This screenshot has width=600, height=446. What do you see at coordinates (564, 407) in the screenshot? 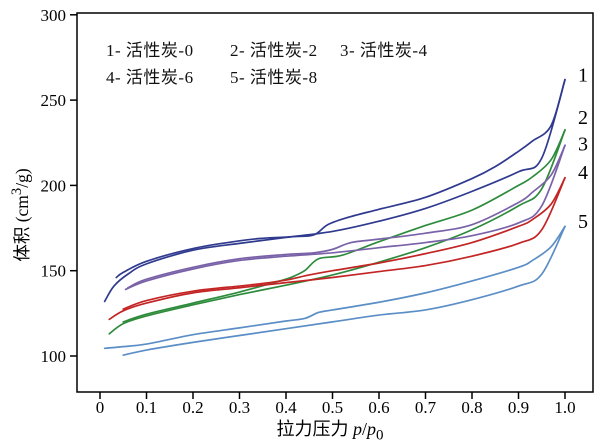
I see `x-tick-label: 1.0` at bounding box center [564, 407].